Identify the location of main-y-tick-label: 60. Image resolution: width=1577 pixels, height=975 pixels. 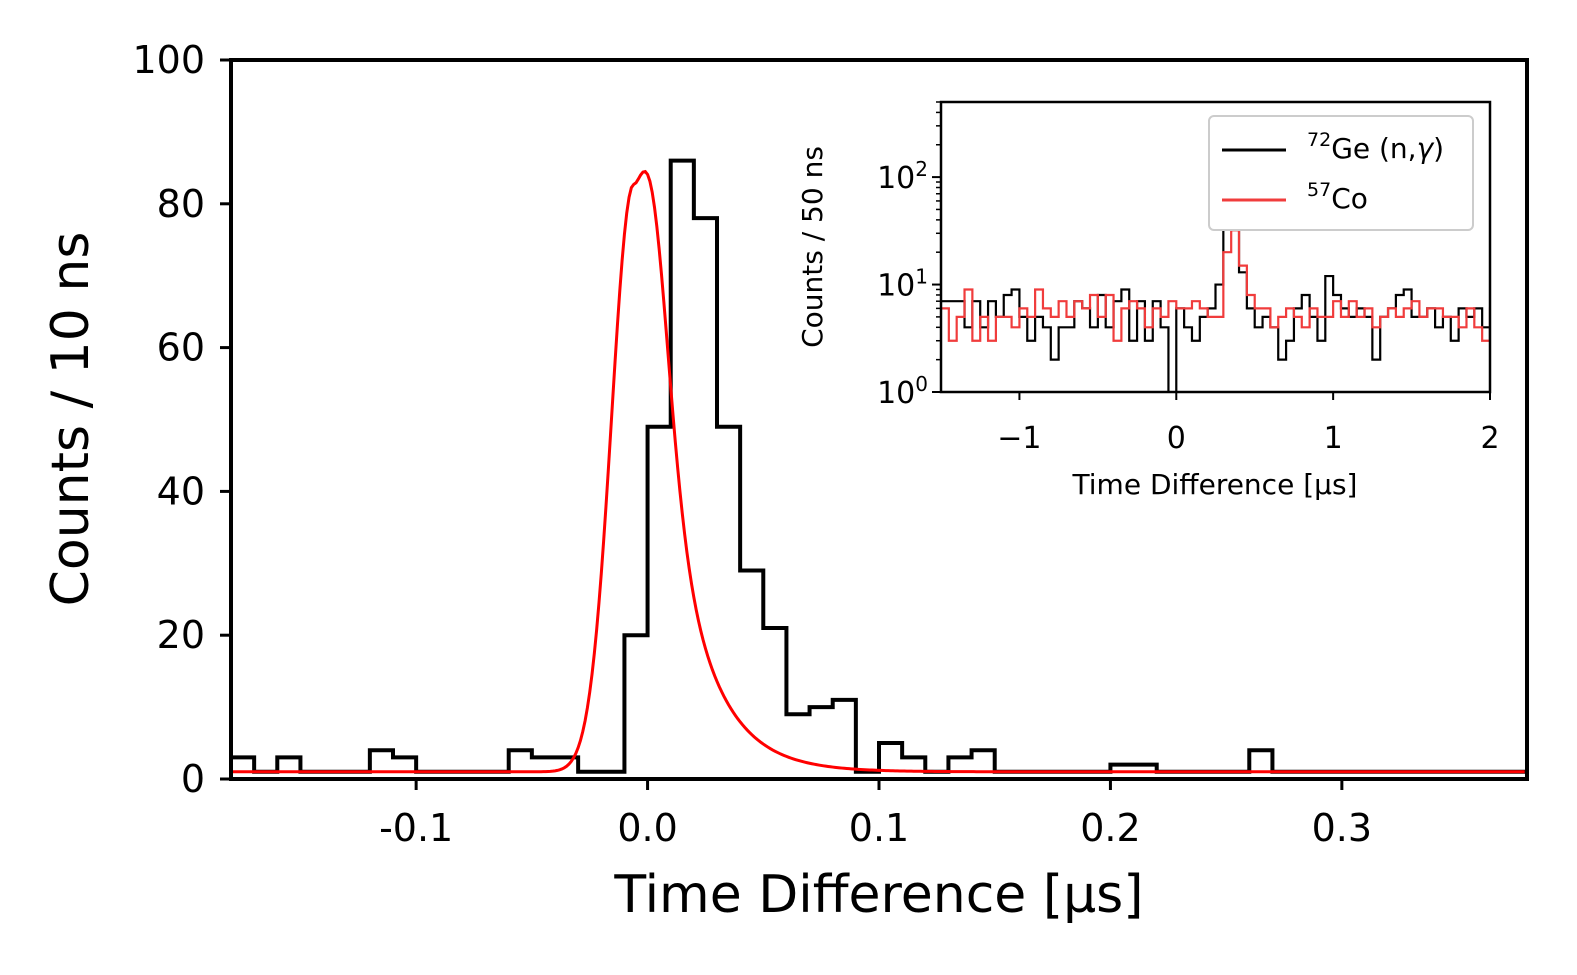
(181, 348).